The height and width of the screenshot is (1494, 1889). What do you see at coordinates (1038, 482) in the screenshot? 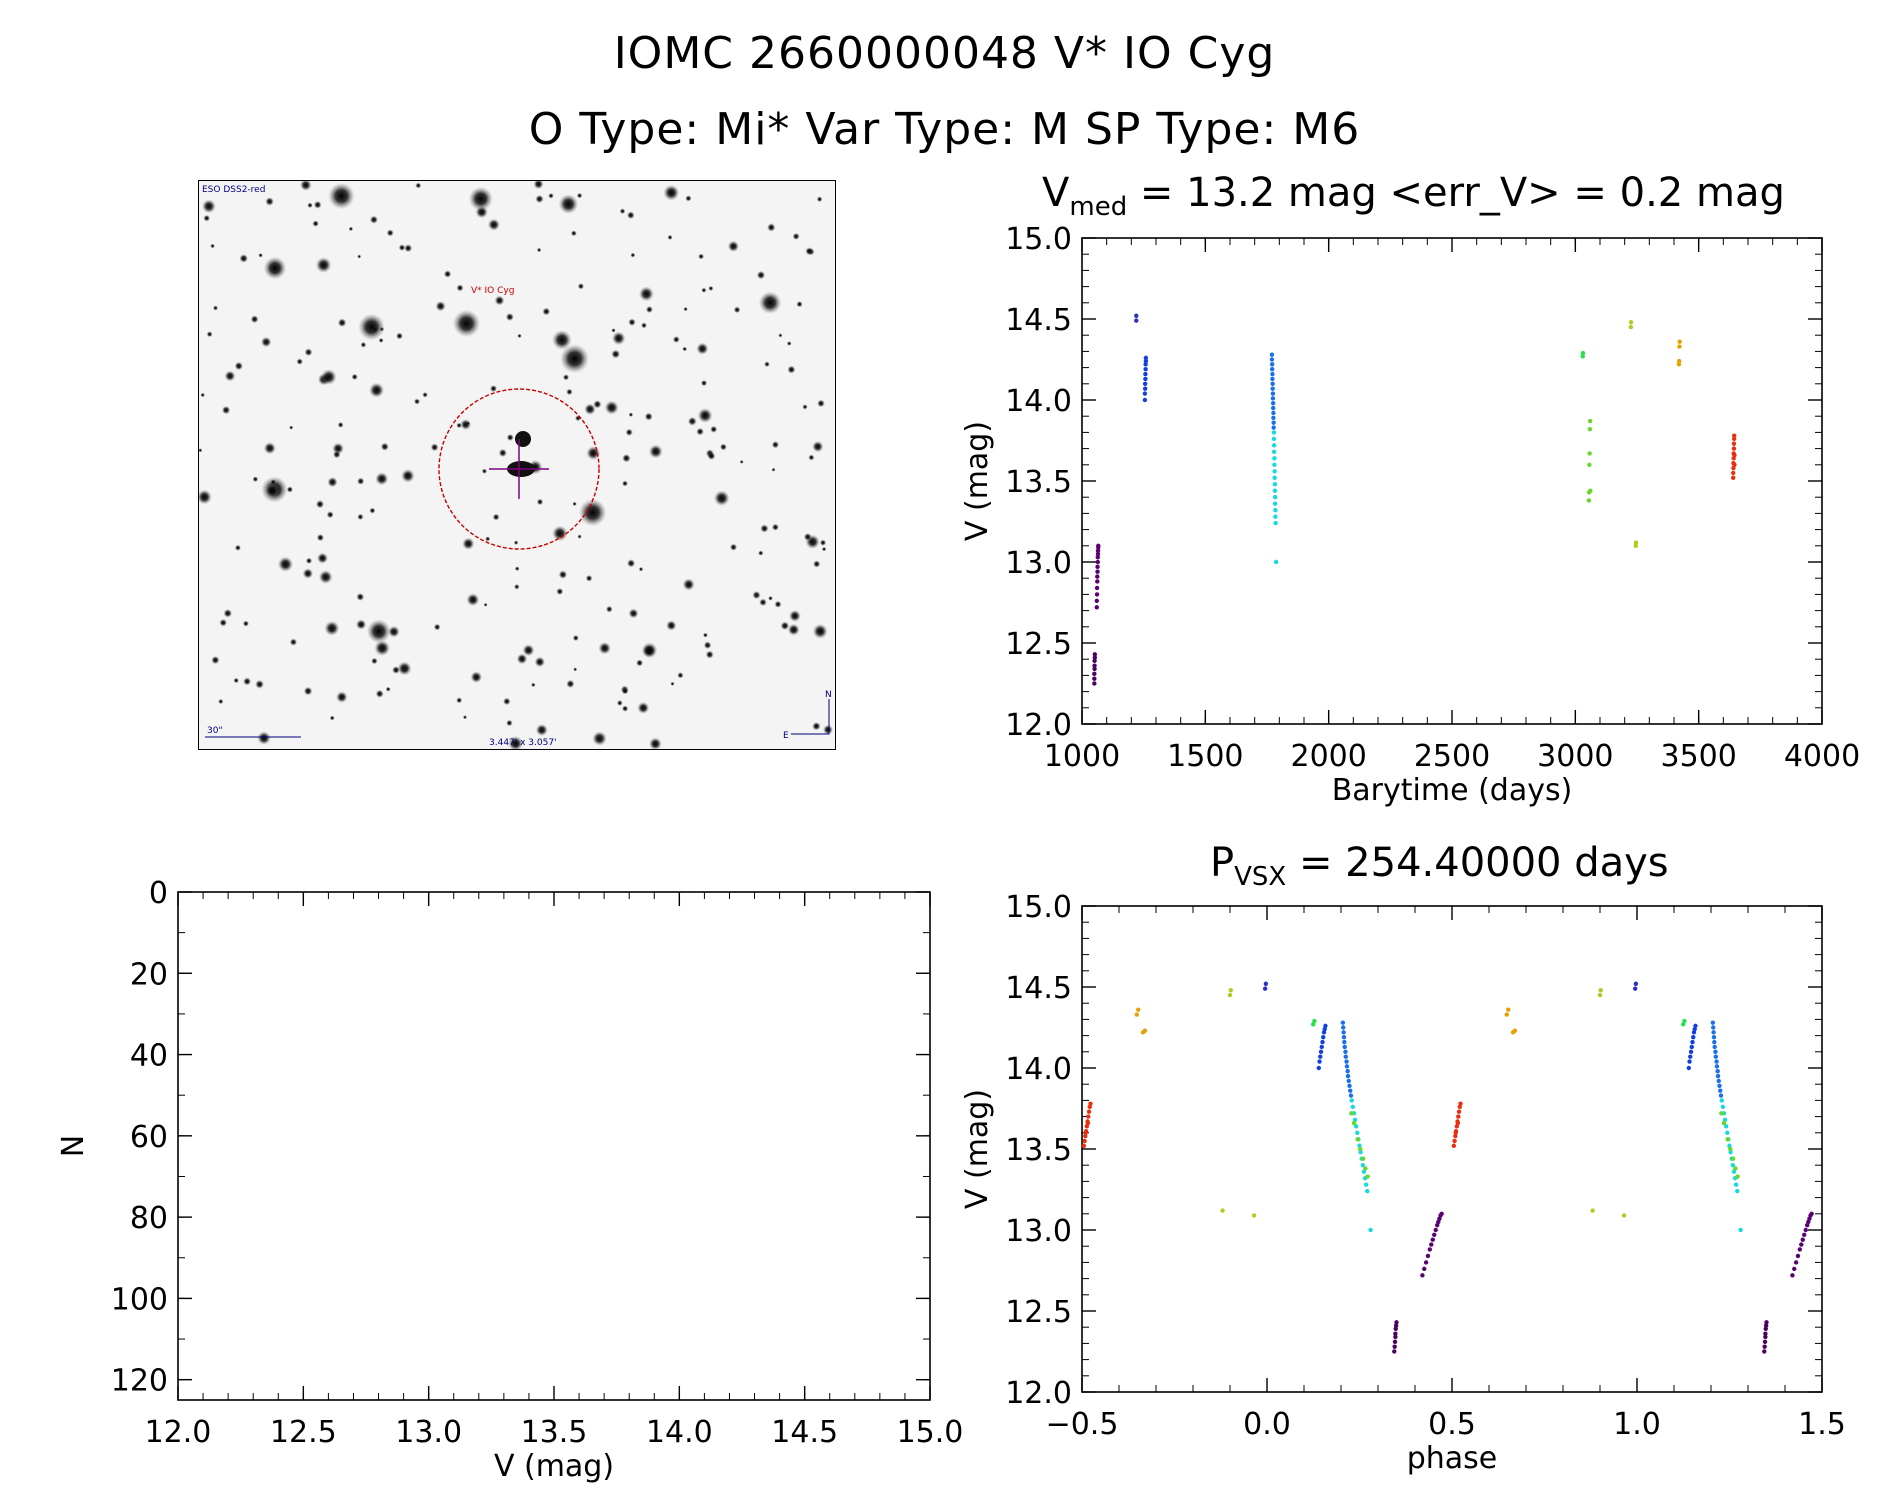
I see `lc-ytick-label: 13.5` at bounding box center [1038, 482].